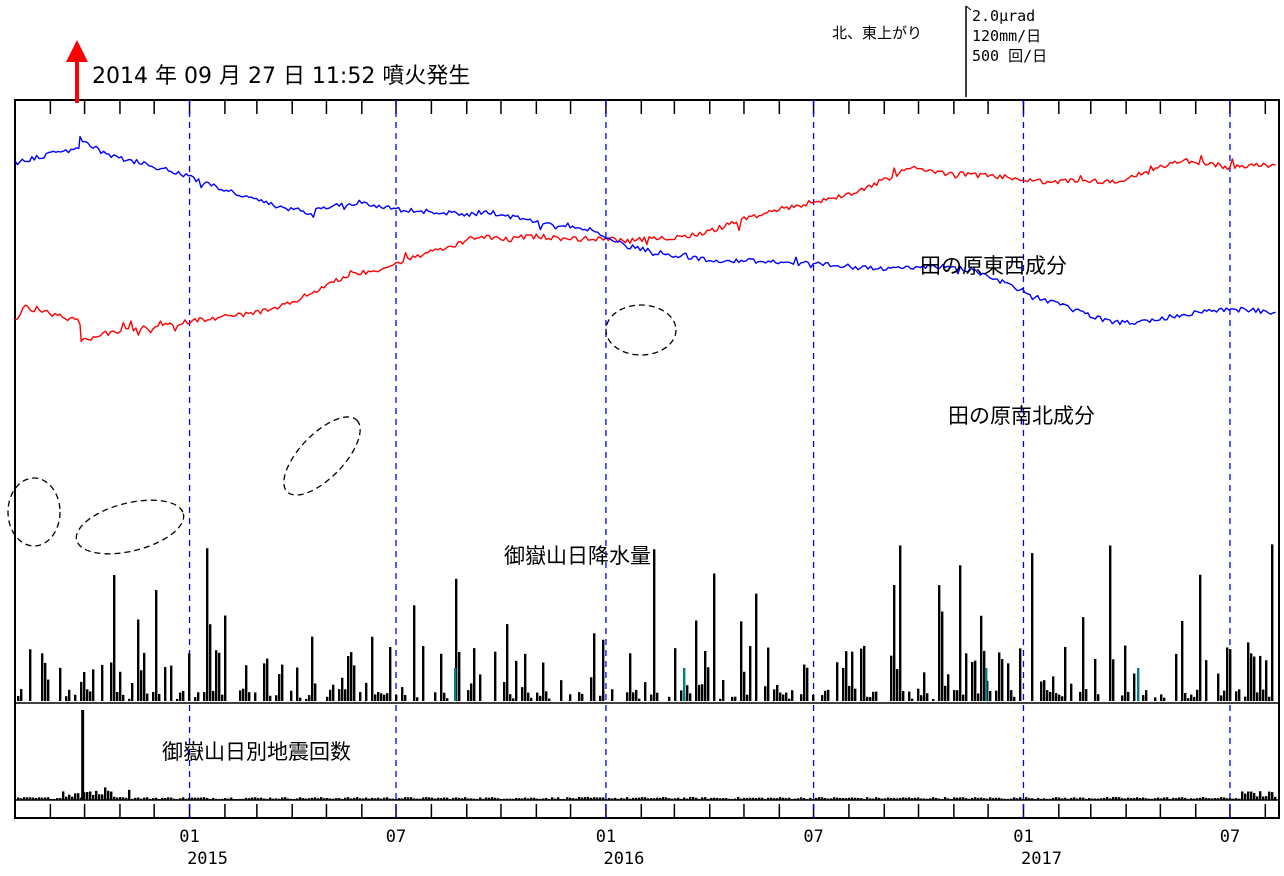  I want to click on series-label-ns: 田の原南北成分, so click(1021, 416).